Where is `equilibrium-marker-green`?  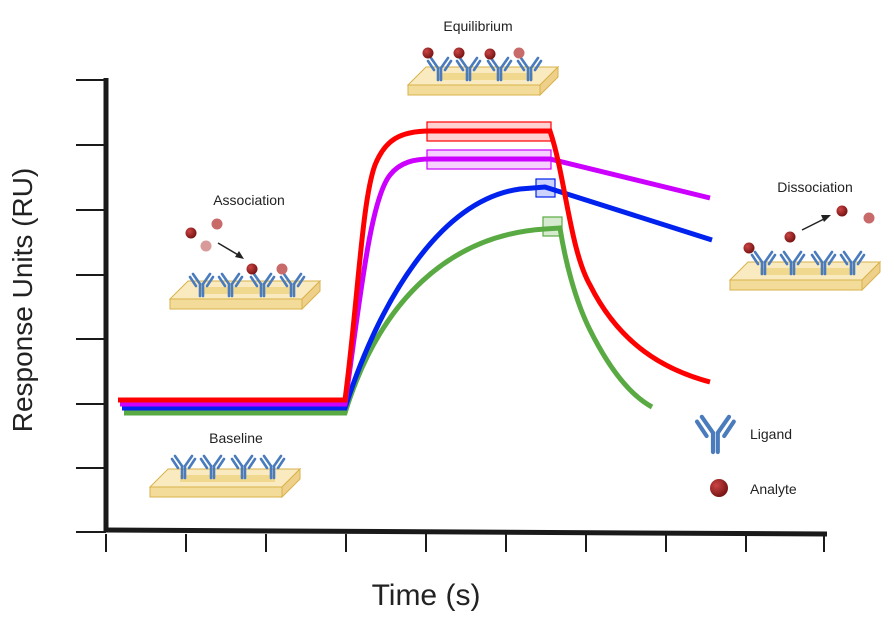 equilibrium-marker-green is located at coordinates (552, 226).